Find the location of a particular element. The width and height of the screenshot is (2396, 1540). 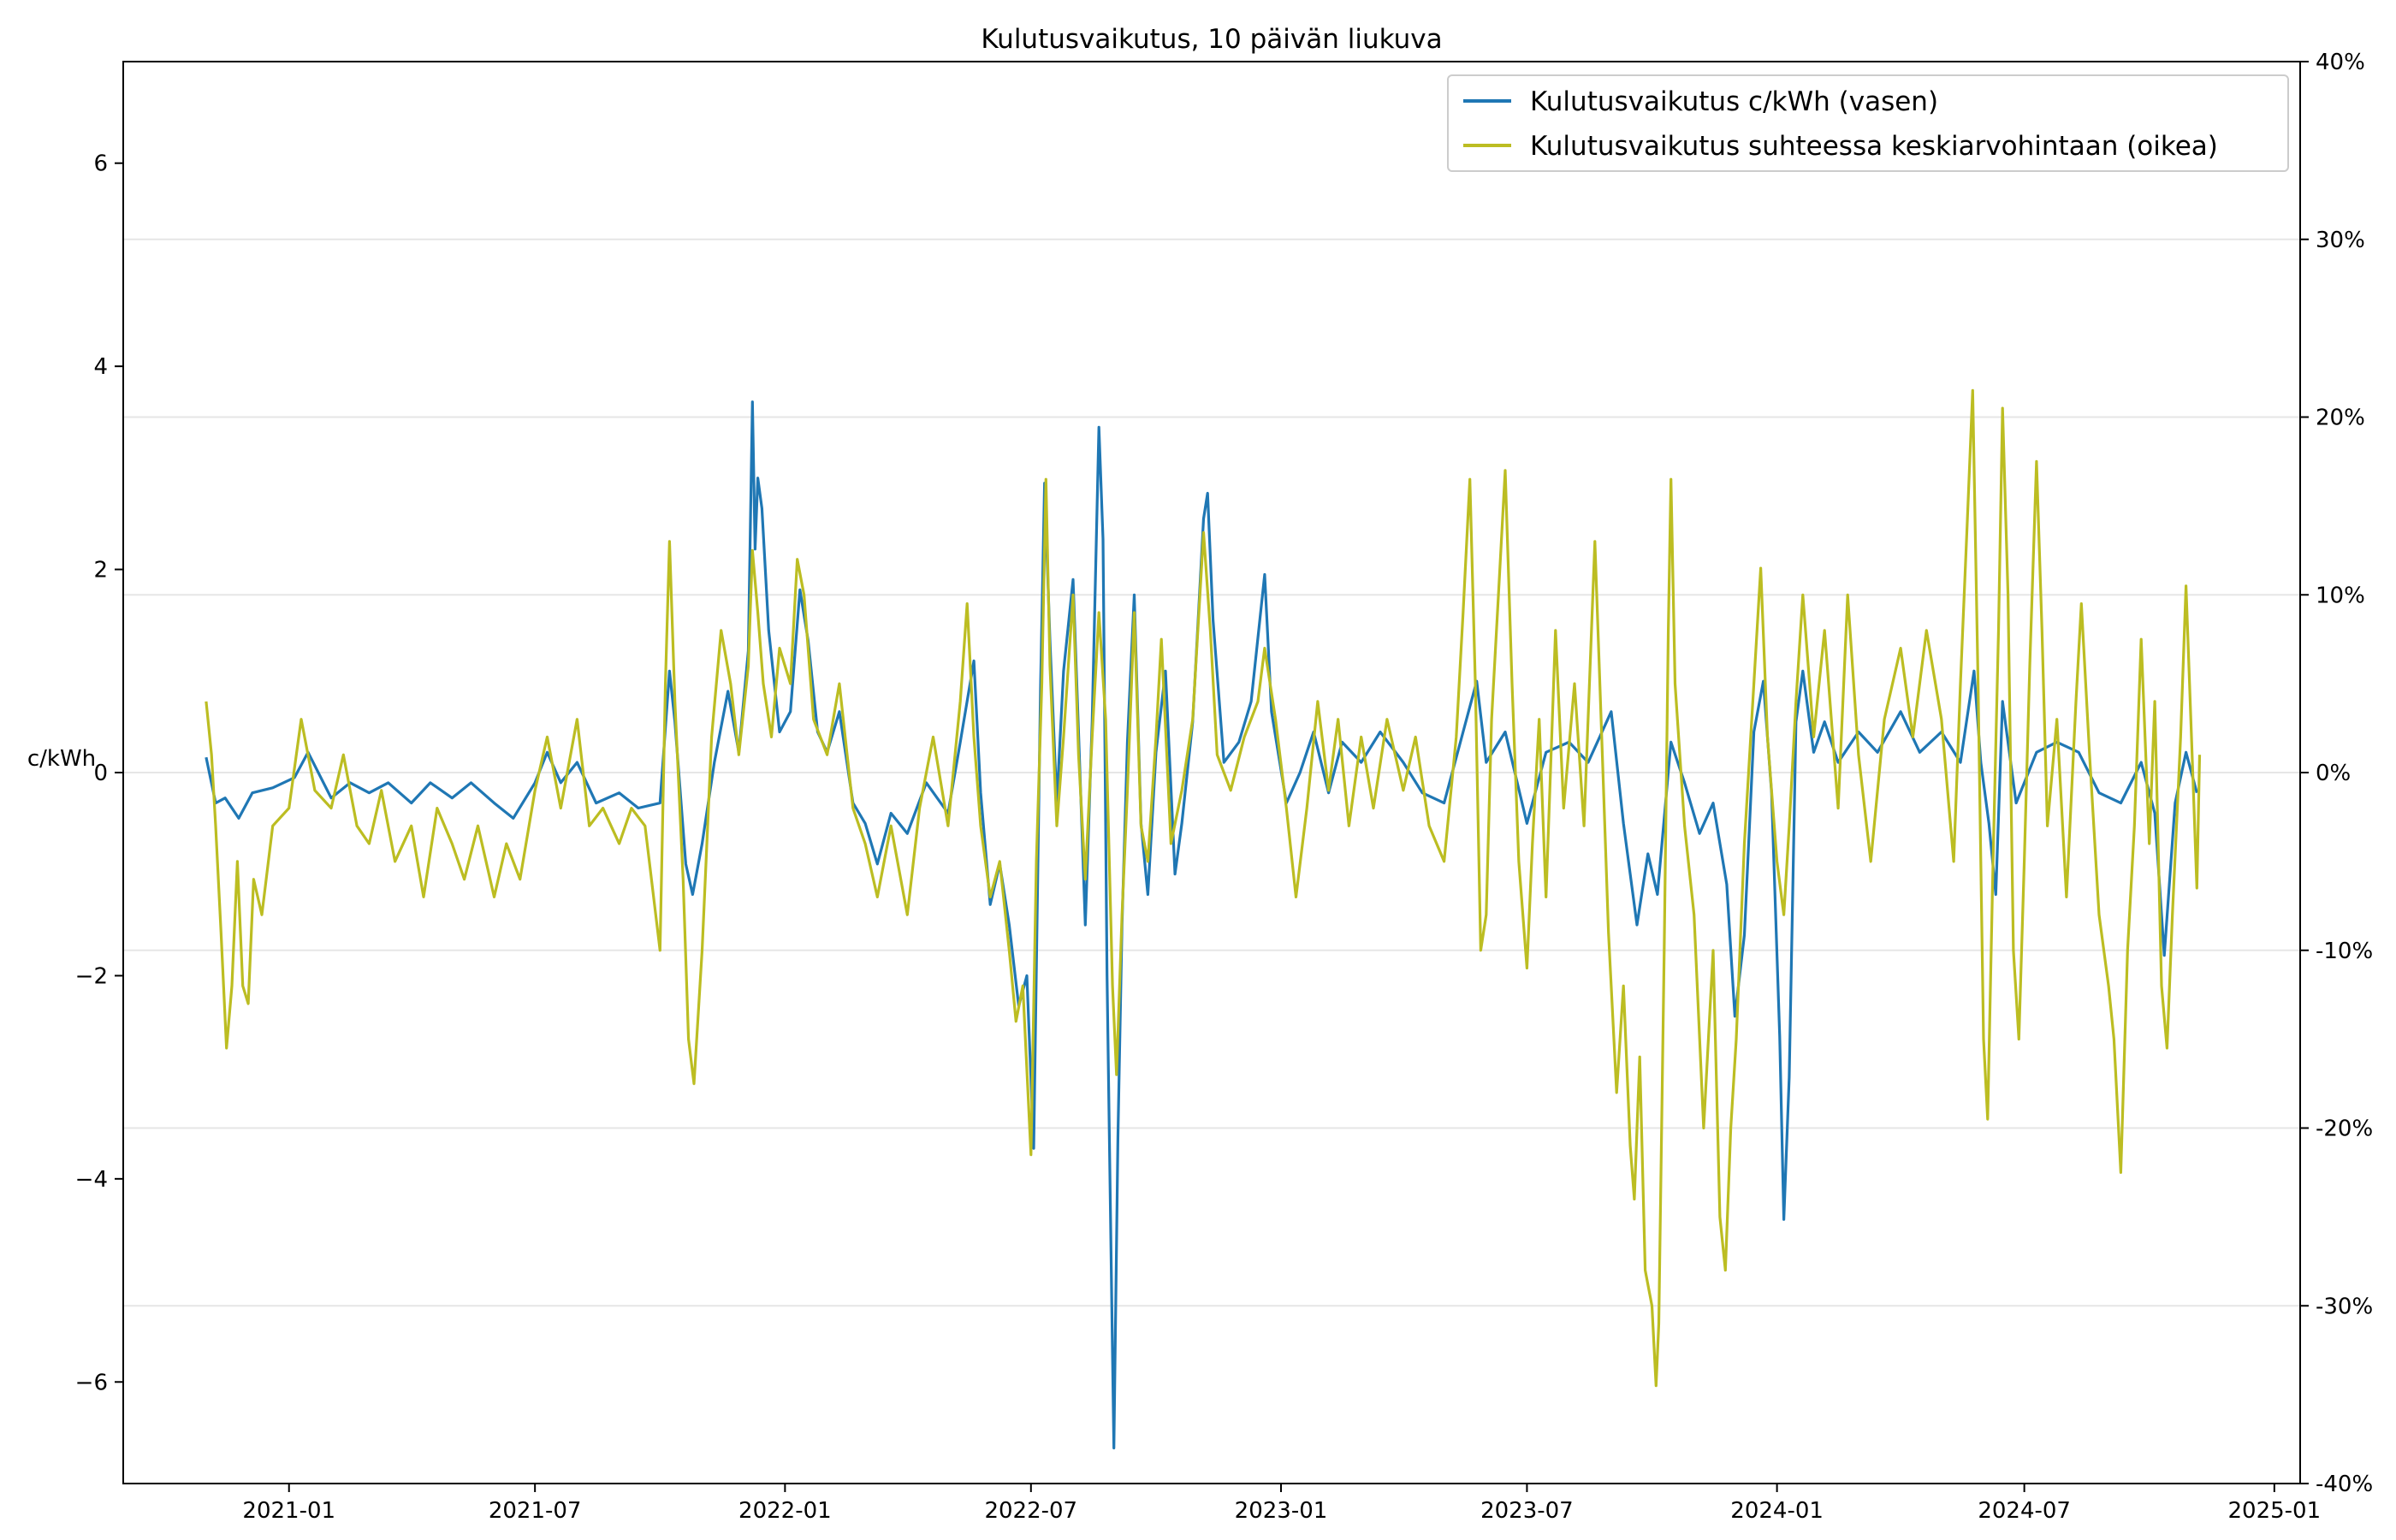

x-tick-label: 2024-01 is located at coordinates (1777, 1511).